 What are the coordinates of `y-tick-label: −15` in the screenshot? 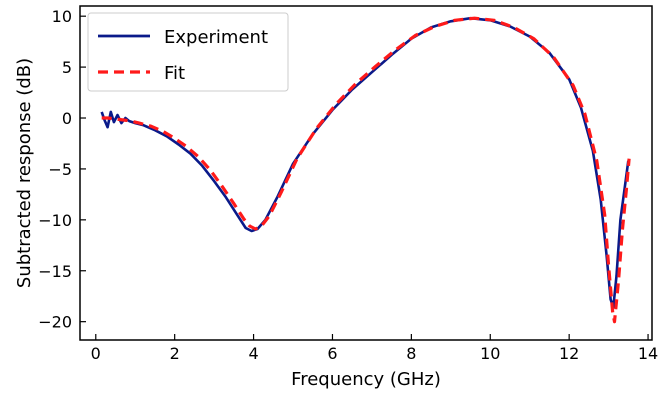 It's located at (55, 271).